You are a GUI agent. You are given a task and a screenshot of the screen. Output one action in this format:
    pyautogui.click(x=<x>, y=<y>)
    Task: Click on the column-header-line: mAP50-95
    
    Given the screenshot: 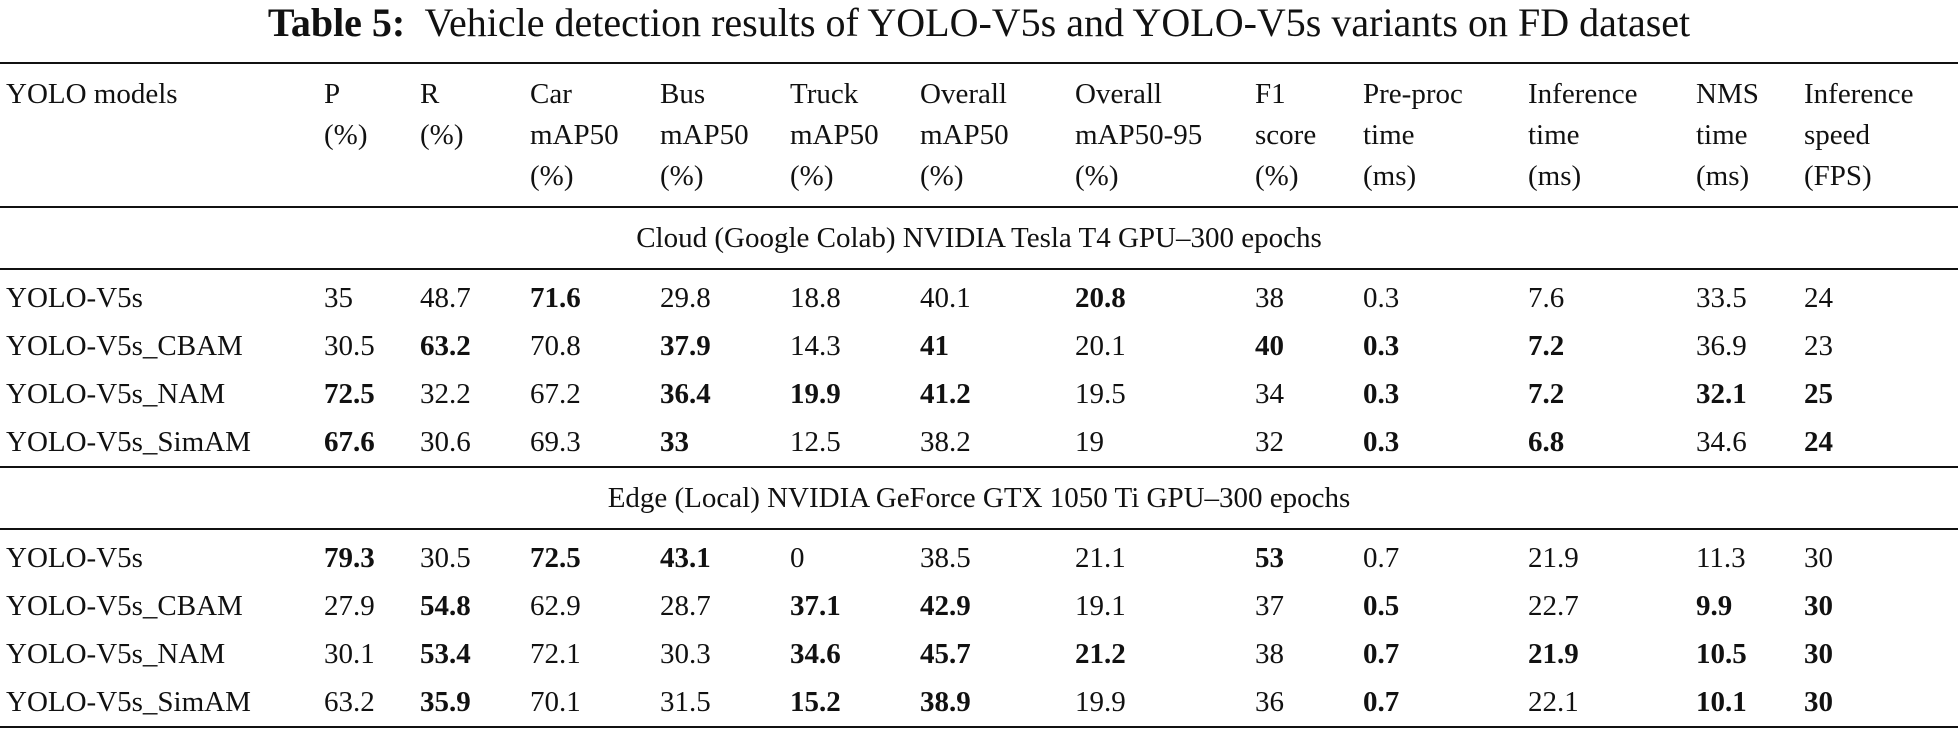 What is the action you would take?
    pyautogui.click(x=1139, y=135)
    